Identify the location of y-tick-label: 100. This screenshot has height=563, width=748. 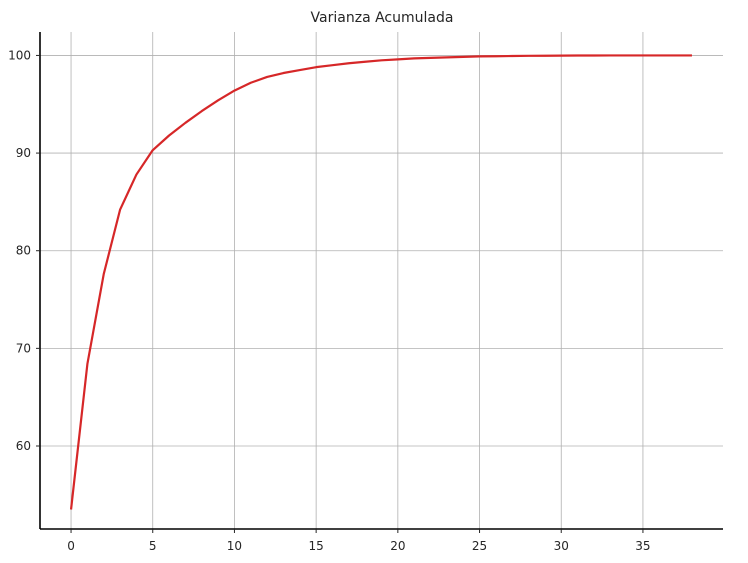
(19, 55).